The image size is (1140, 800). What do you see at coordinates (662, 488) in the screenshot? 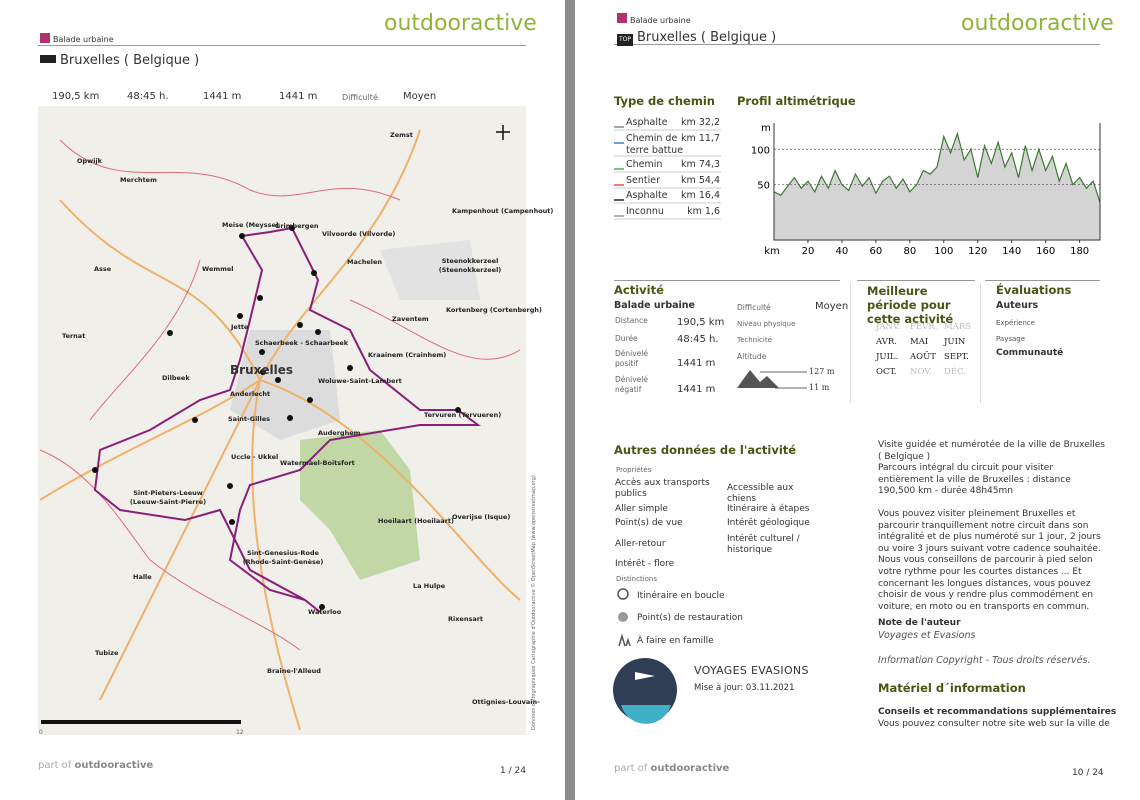
I see `property: Accès aux transports publics` at bounding box center [662, 488].